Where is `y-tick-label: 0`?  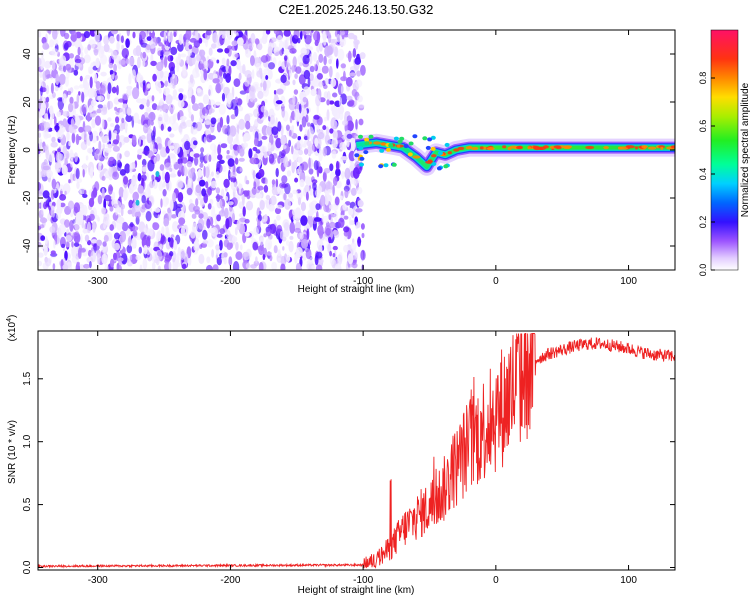
y-tick-label: 0 is located at coordinates (27, 150).